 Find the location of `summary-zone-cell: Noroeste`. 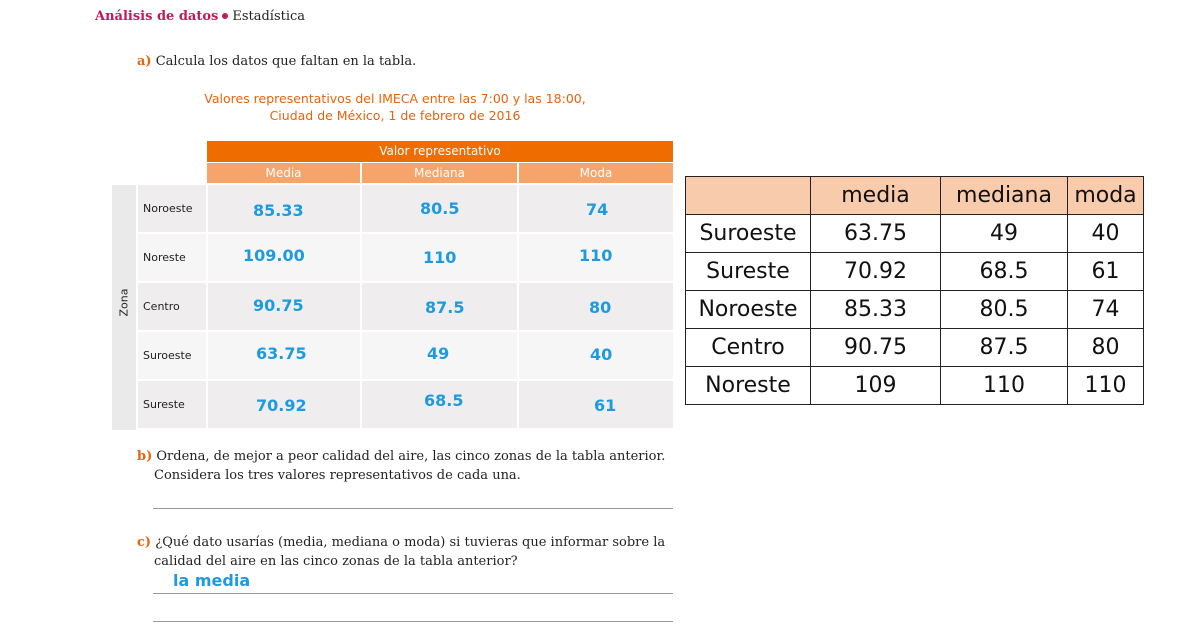

summary-zone-cell: Noroeste is located at coordinates (748, 309).